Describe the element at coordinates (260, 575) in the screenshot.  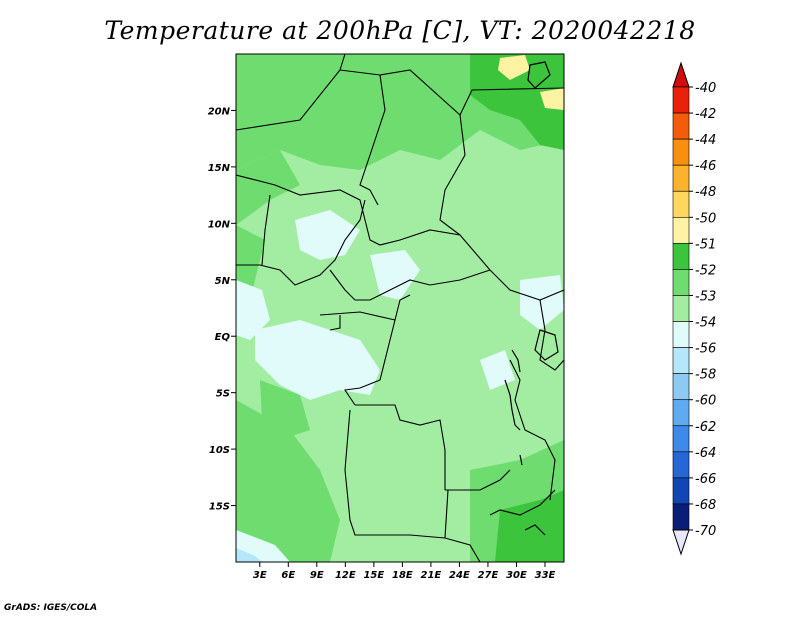
I see `lon-tick-label: 3E` at that location.